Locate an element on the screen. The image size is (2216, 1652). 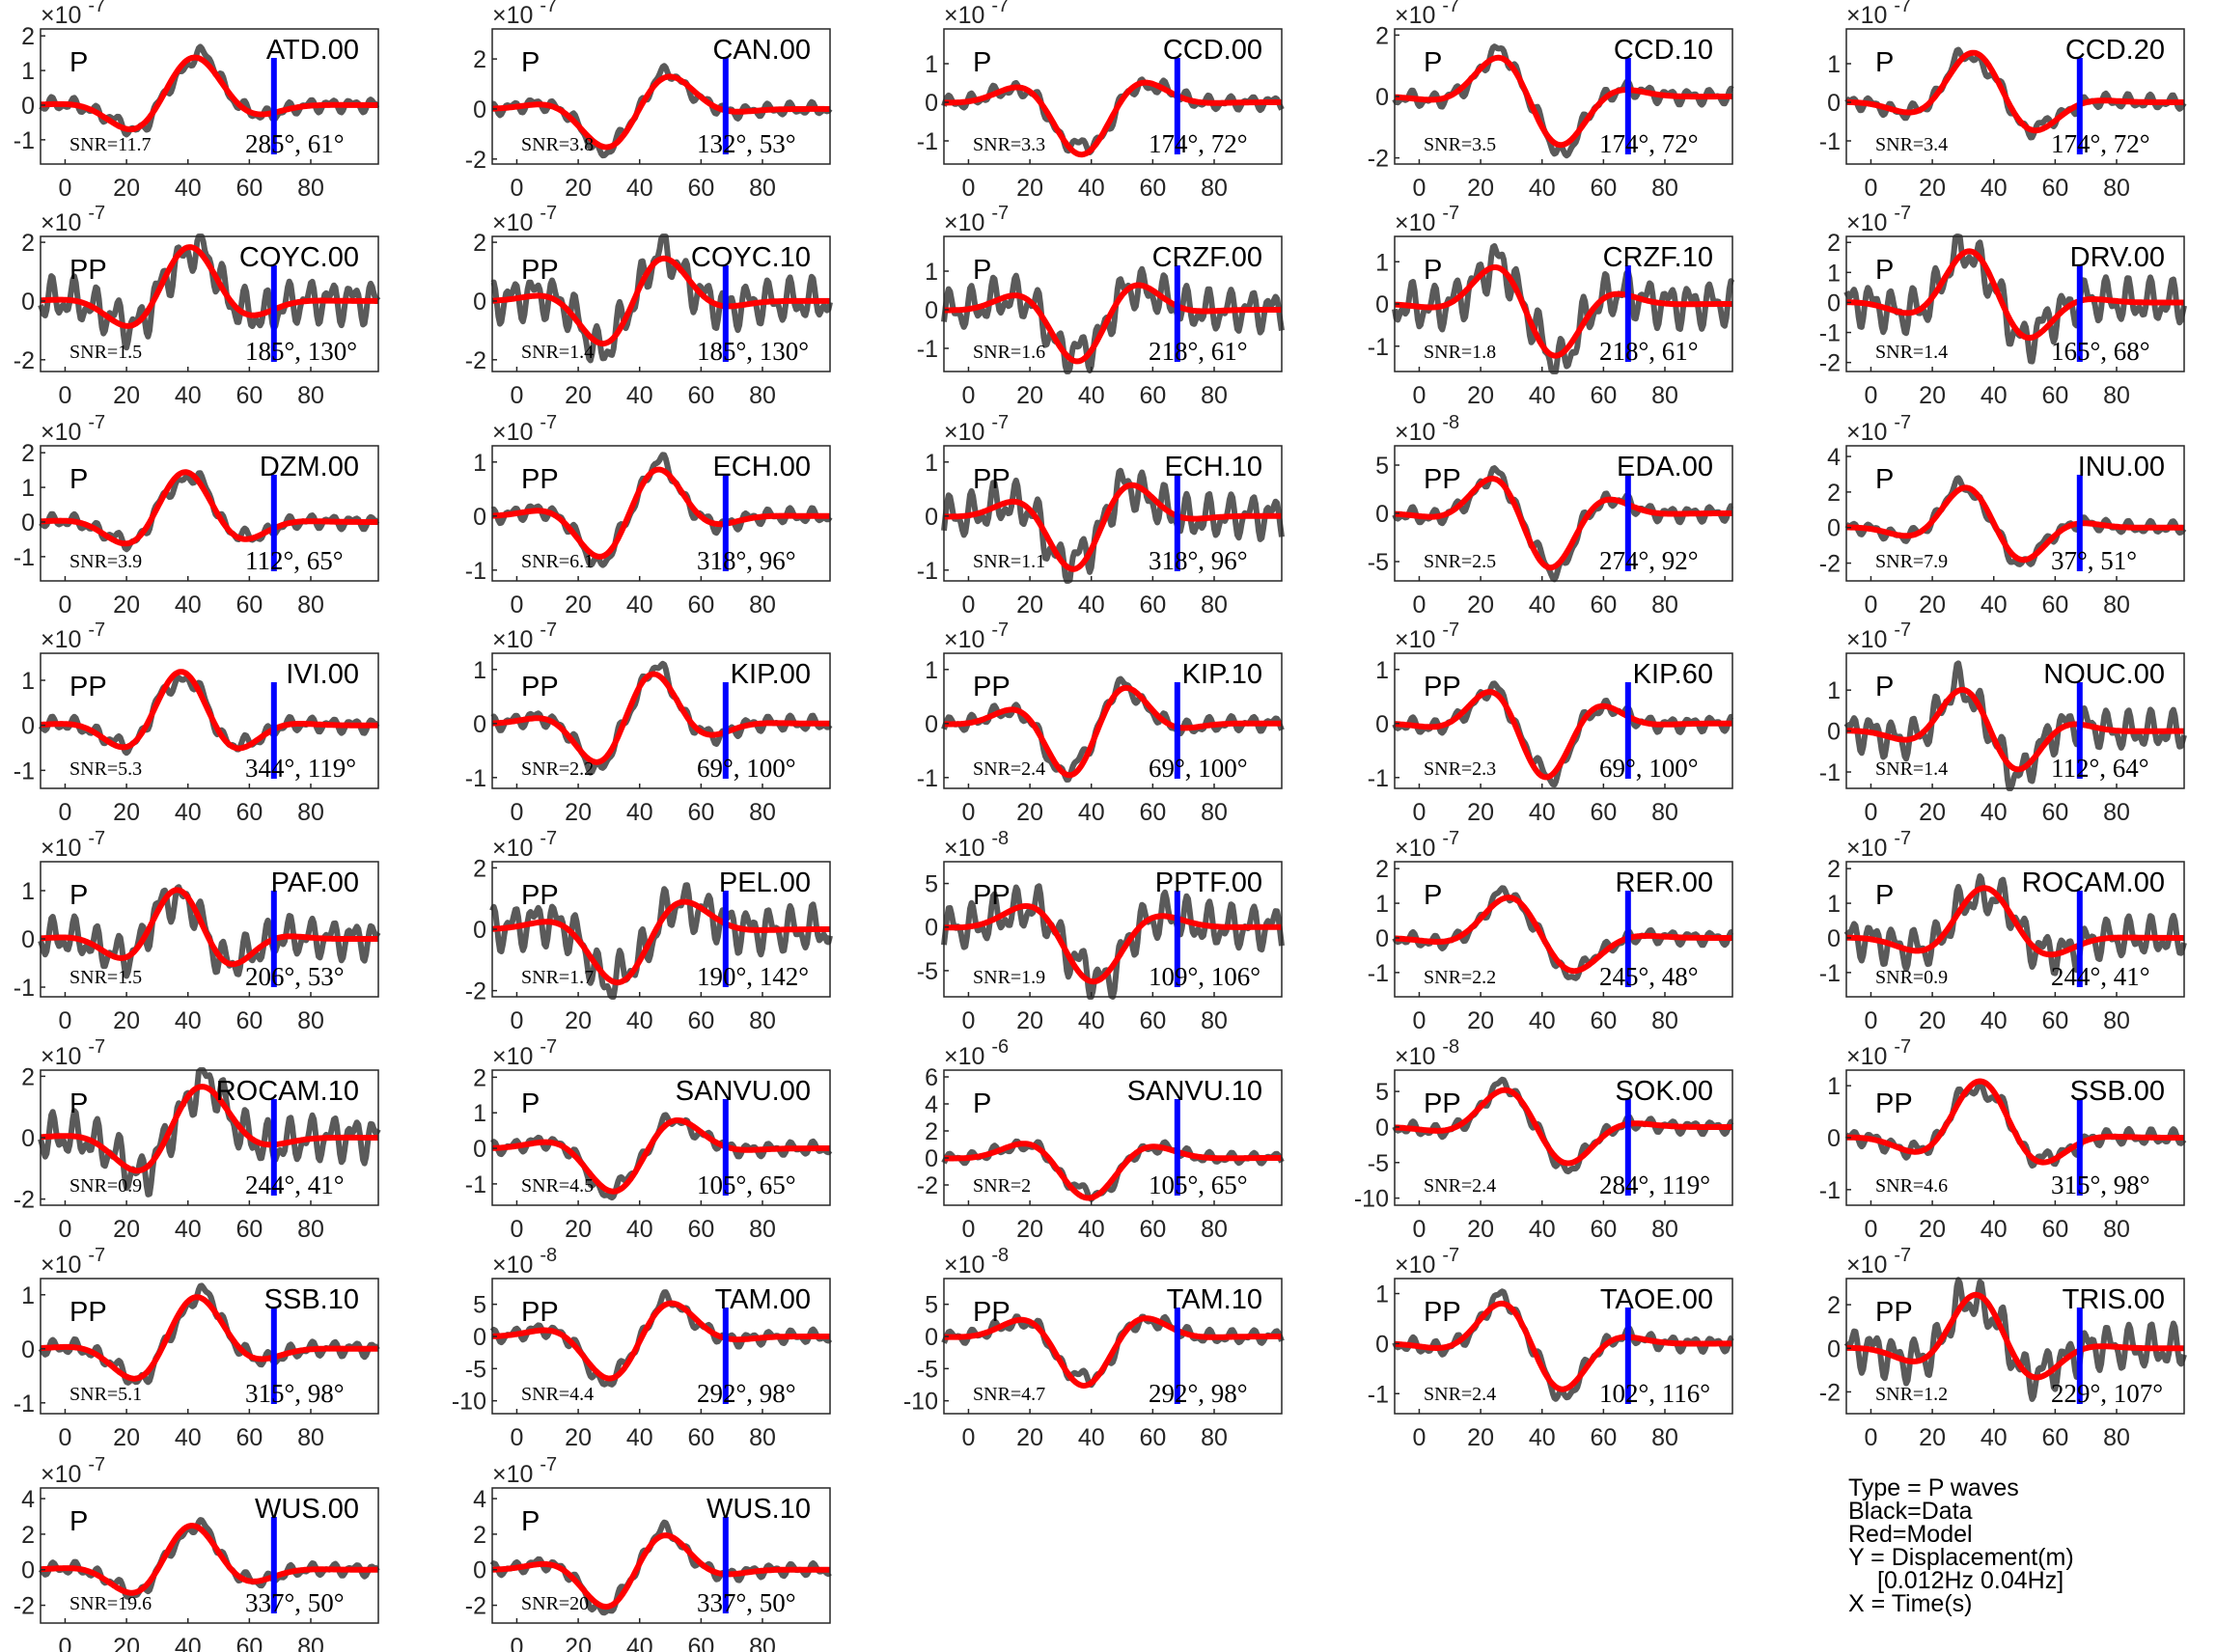
data-trace is located at coordinates (209, 511).